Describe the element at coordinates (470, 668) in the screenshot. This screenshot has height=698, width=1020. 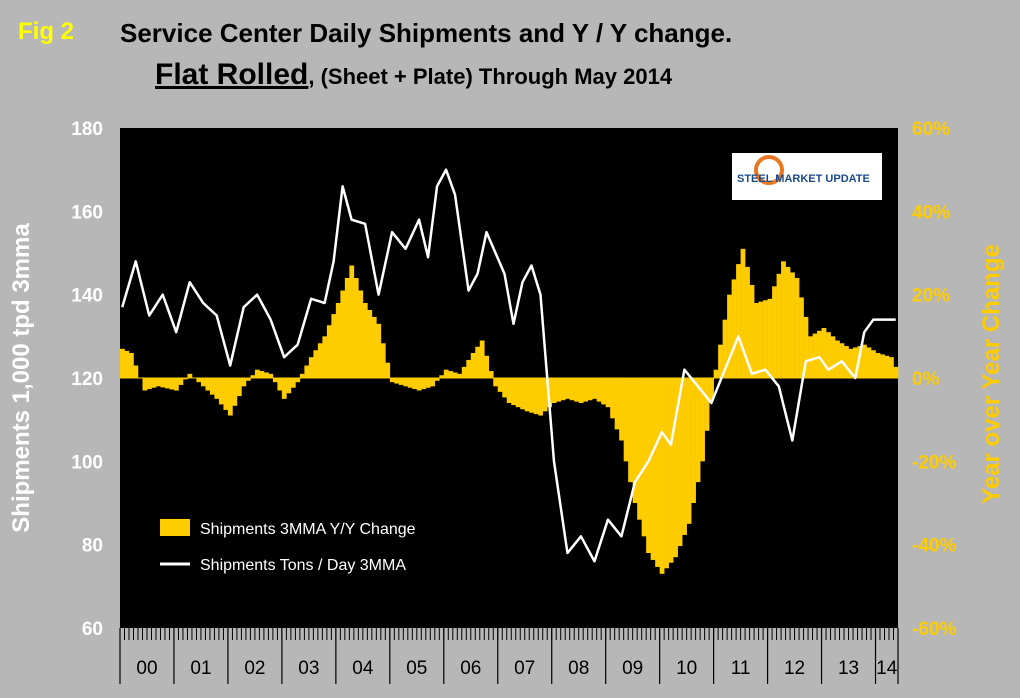
I see `x-tick-label: 06` at that location.